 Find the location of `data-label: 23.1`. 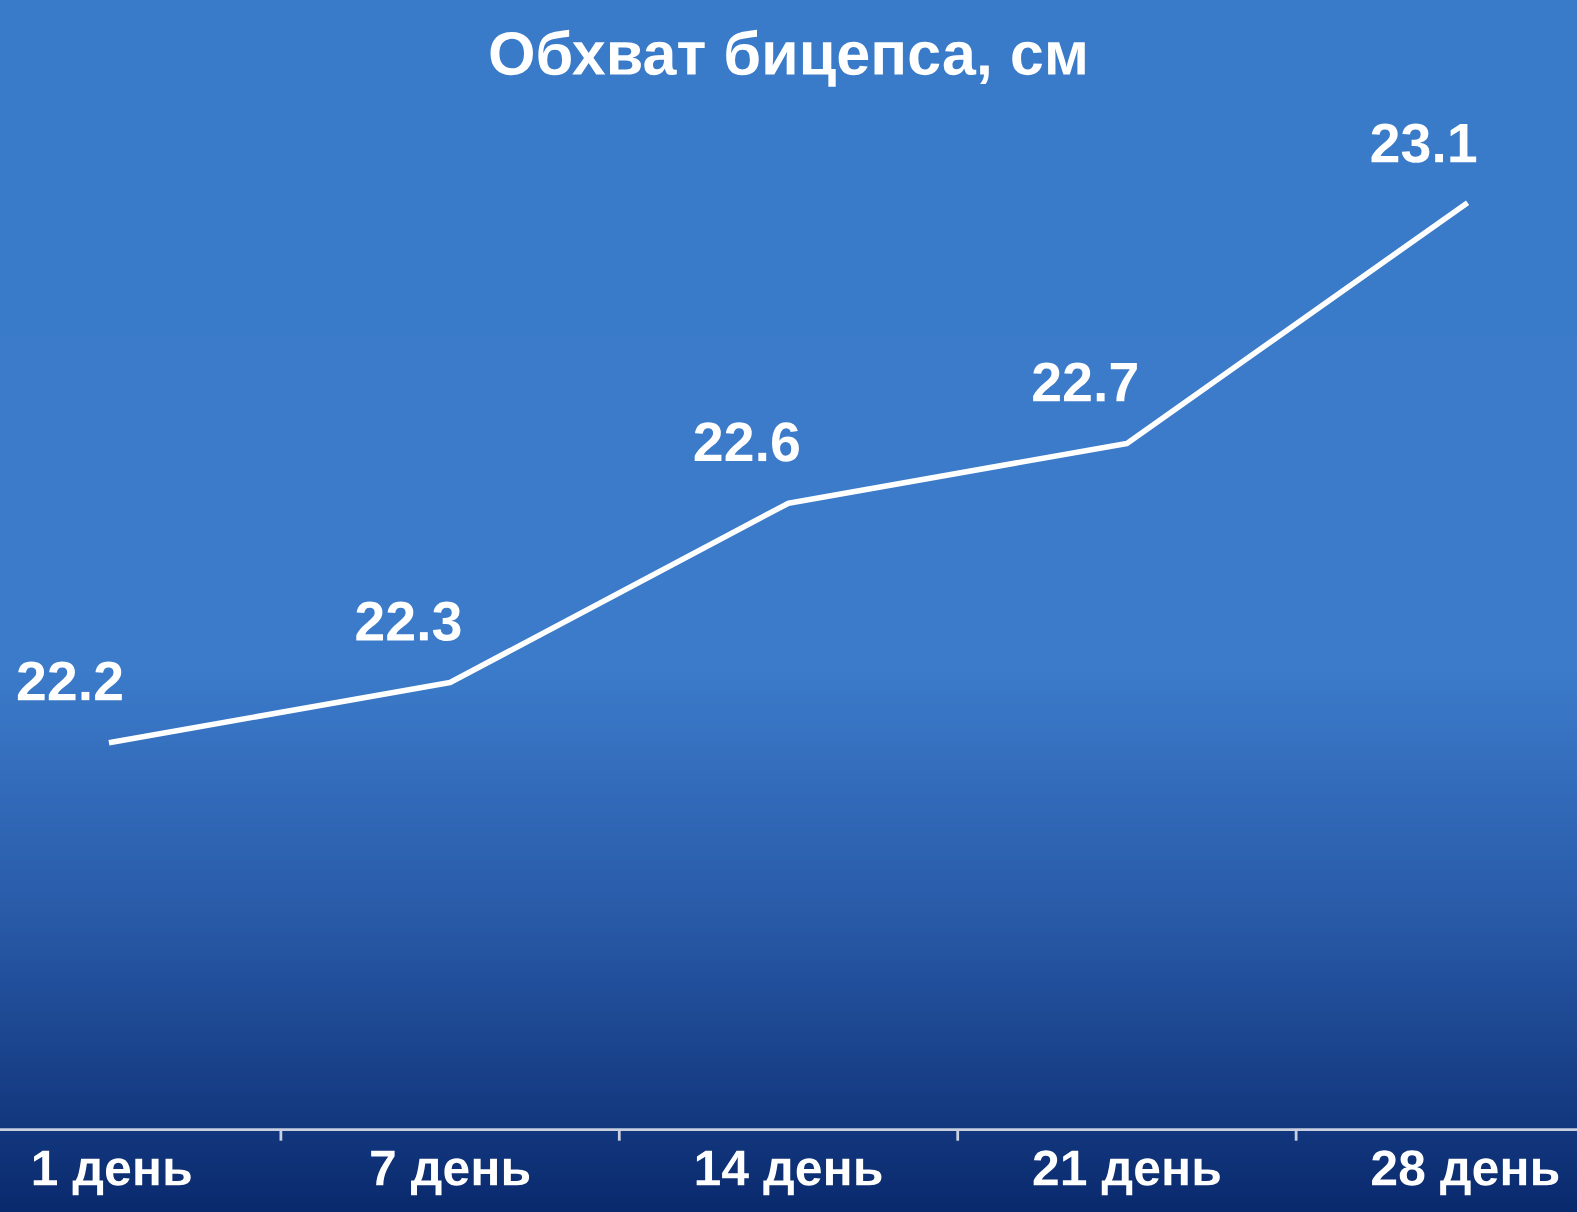

data-label: 23.1 is located at coordinates (1424, 143).